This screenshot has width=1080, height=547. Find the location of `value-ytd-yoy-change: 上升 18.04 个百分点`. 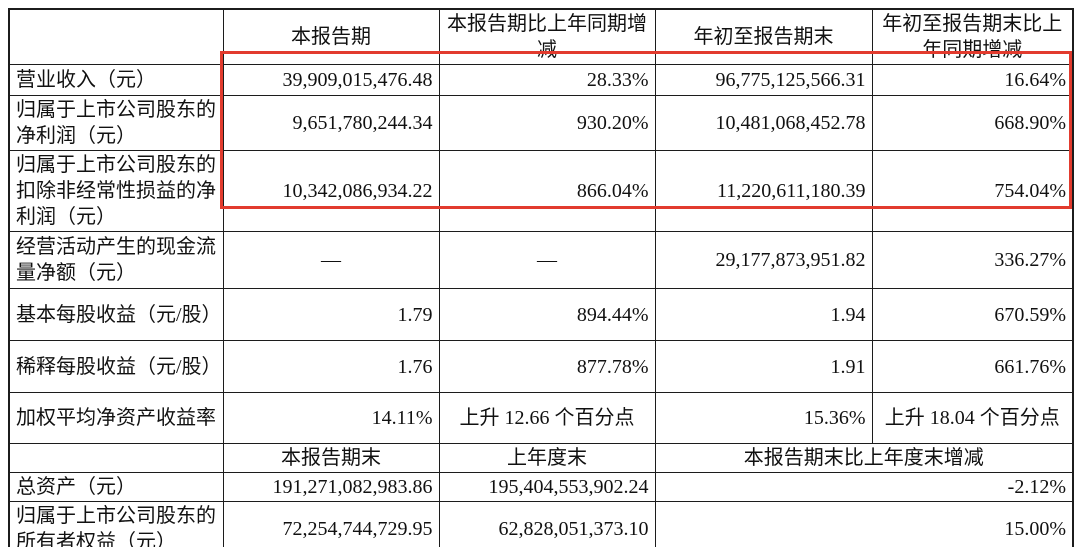

value-ytd-yoy-change: 上升 18.04 个百分点 is located at coordinates (972, 418).